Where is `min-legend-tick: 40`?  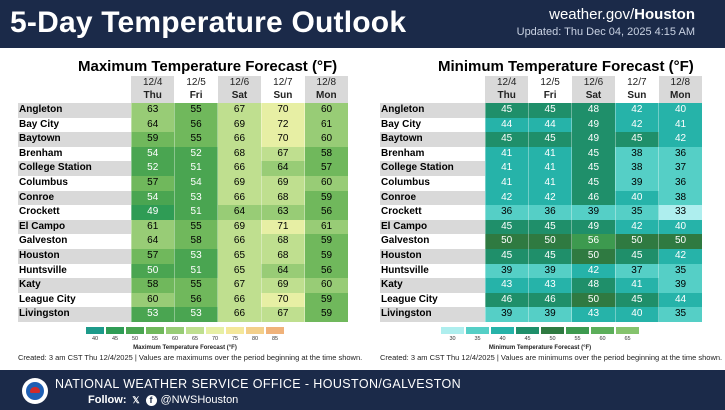 min-legend-tick: 40 is located at coordinates (502, 339).